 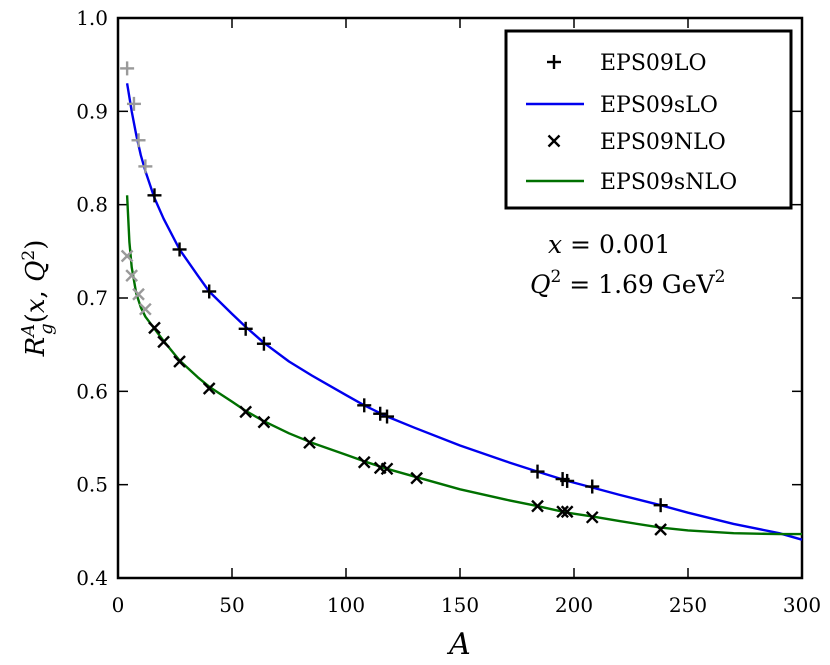 What do you see at coordinates (92, 111) in the screenshot?
I see `y-tick-label: 0.9` at bounding box center [92, 111].